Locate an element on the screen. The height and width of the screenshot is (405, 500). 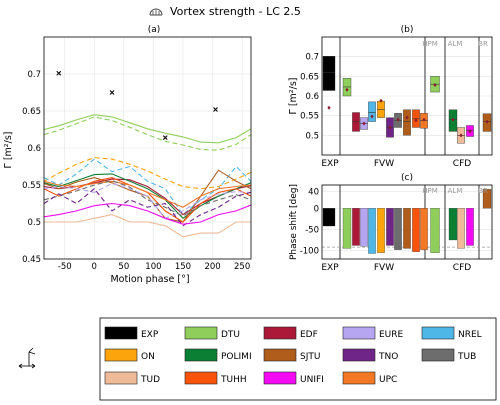
series-line-tub is located at coordinates (147, 198).